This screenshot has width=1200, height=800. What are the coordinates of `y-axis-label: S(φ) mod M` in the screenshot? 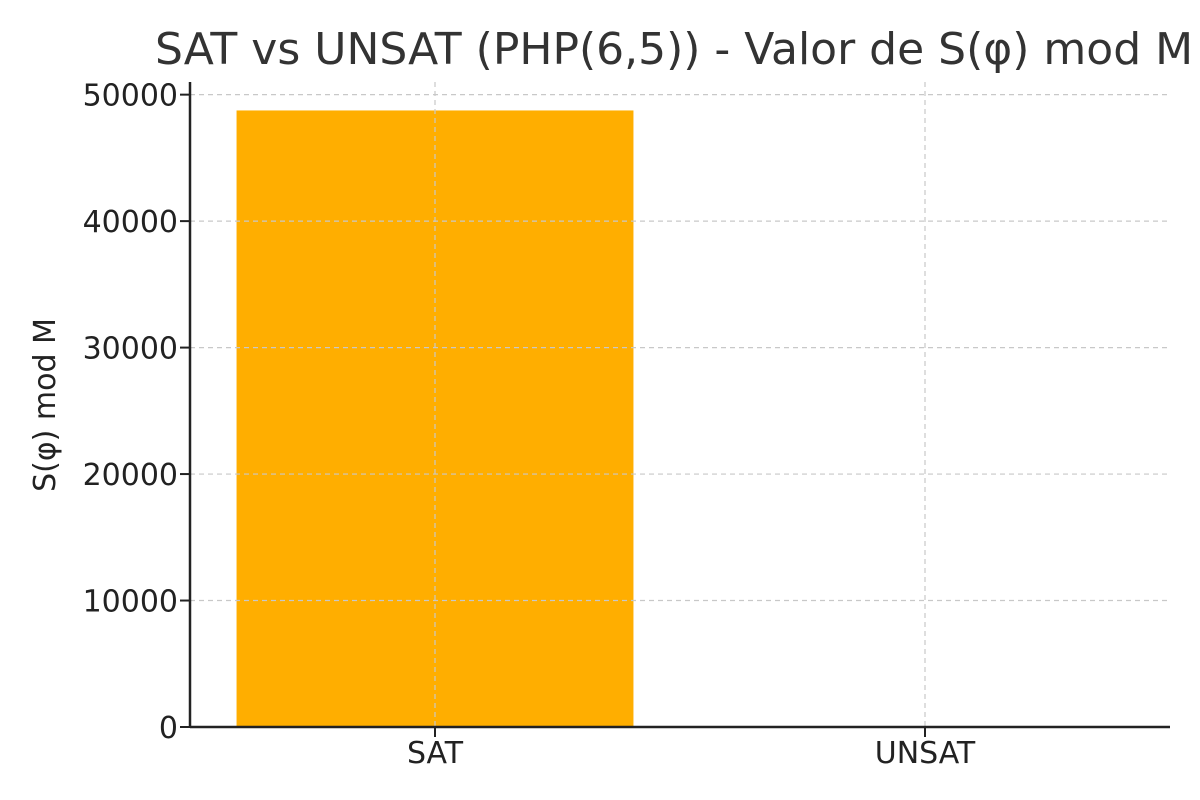 It's located at (45, 405).